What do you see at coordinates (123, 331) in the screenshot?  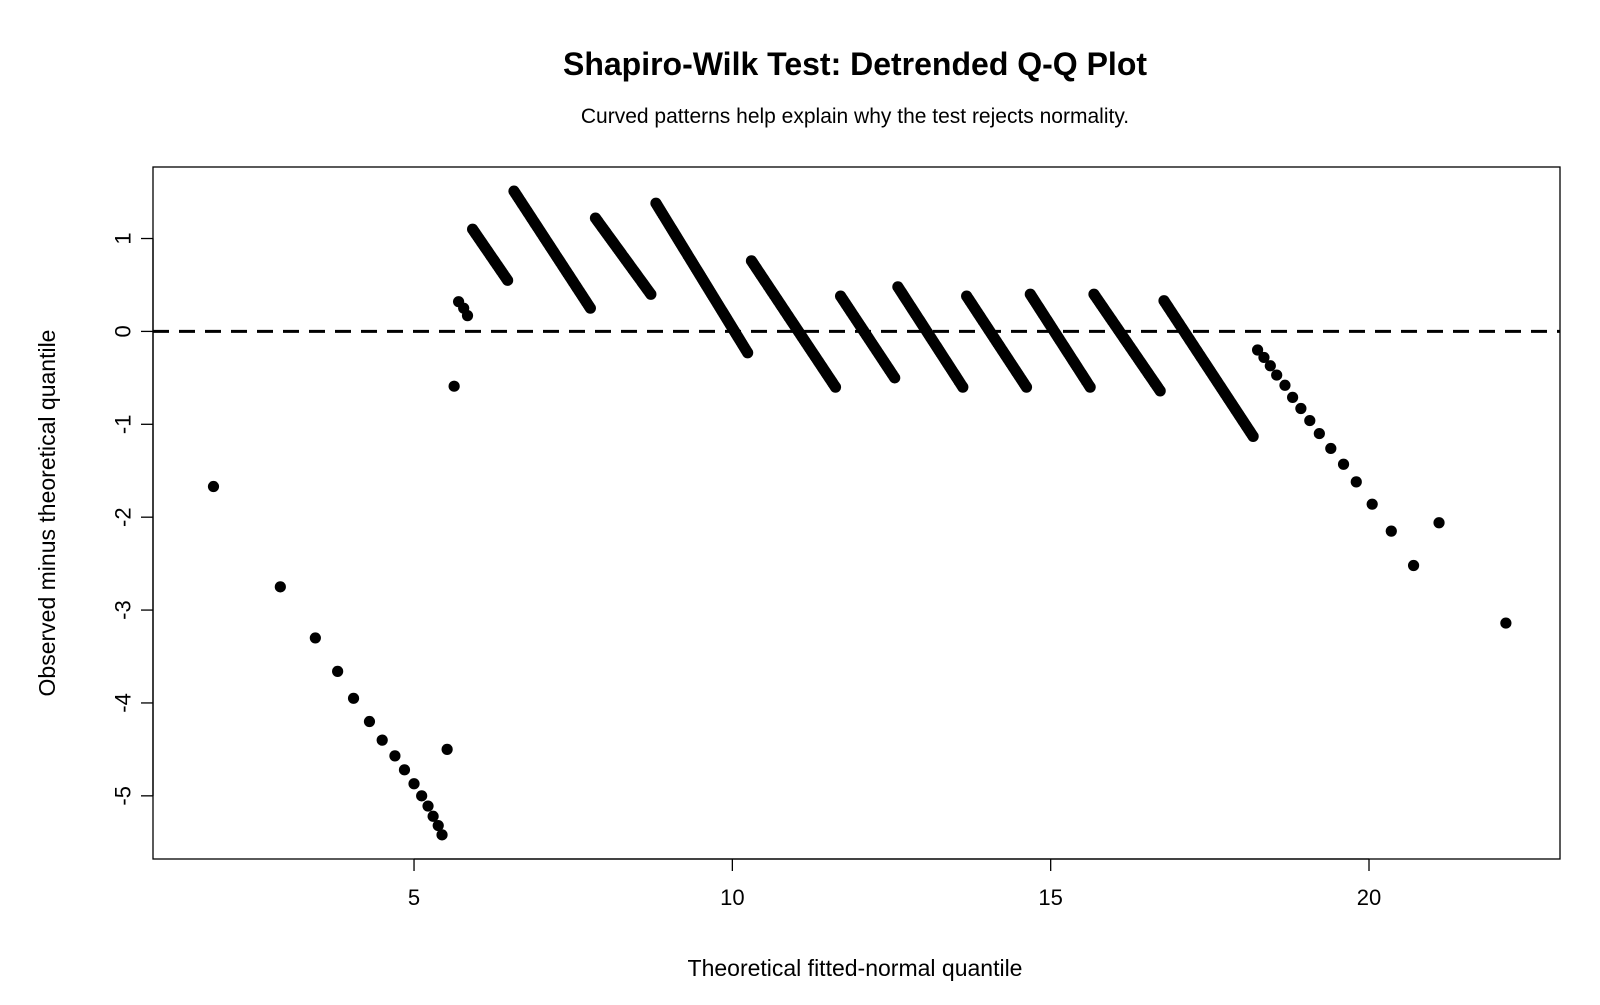 I see `y-tick-label: 0` at bounding box center [123, 331].